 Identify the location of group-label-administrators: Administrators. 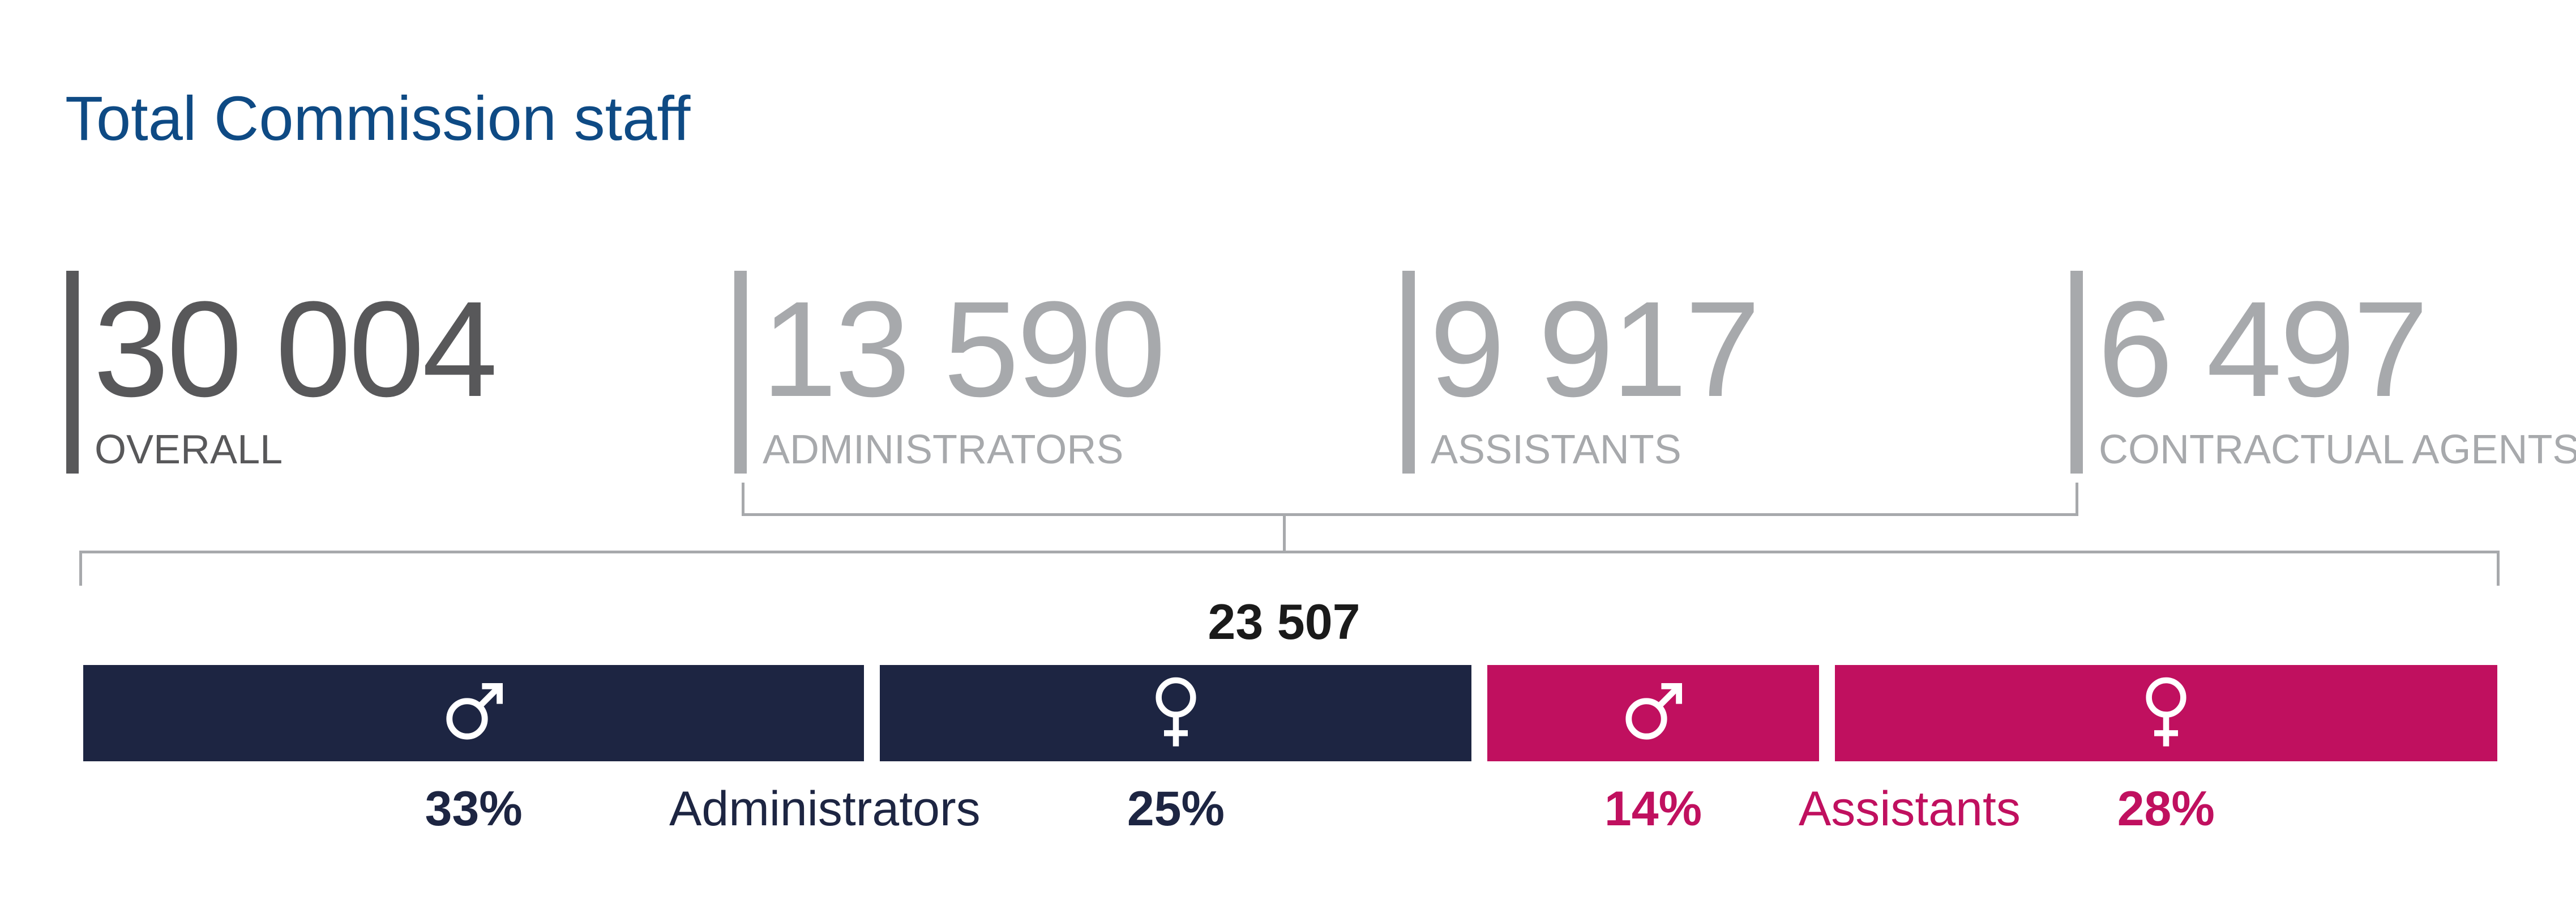
(825, 809).